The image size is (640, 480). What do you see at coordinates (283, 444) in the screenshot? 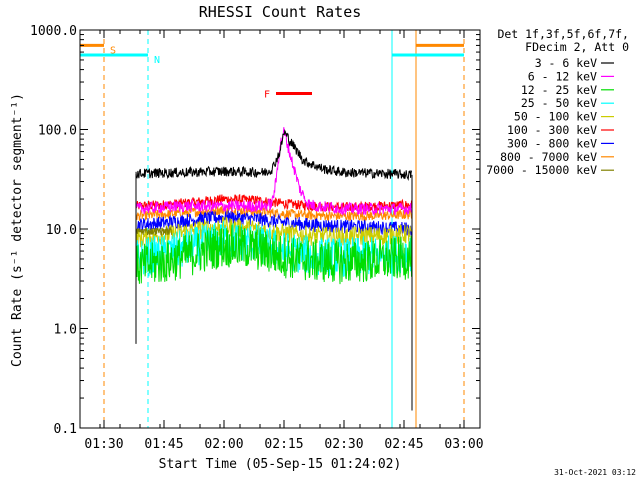
I see `x-tick-label: 02:15` at bounding box center [283, 444].